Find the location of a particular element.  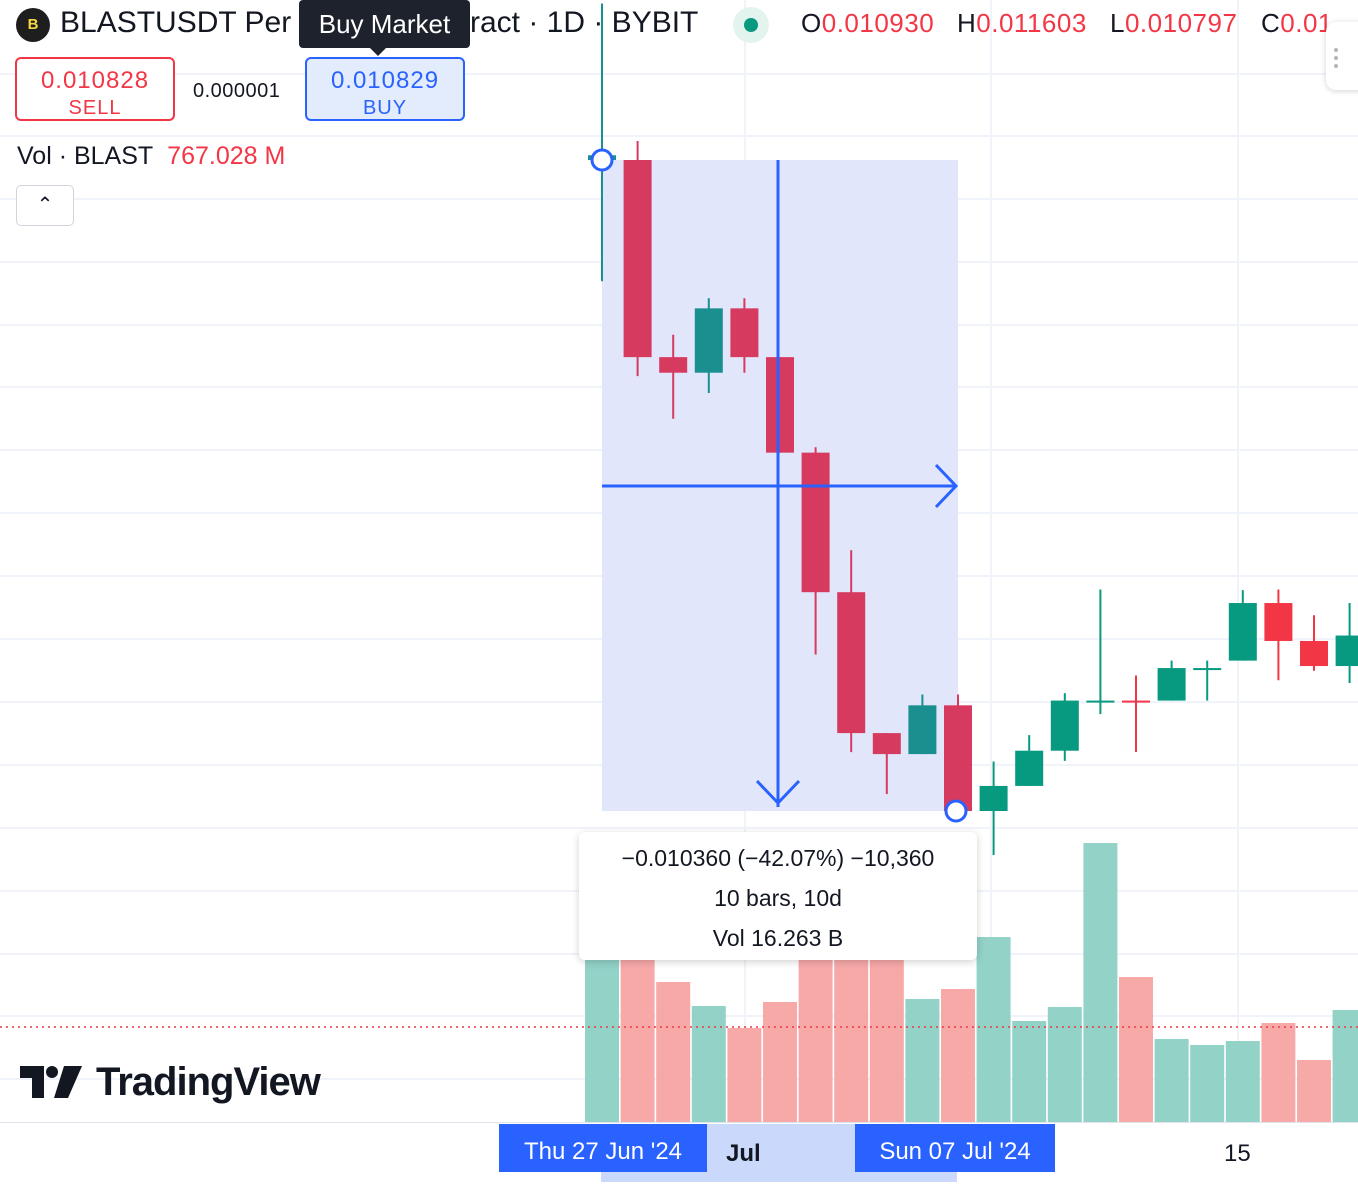

ohlc-close: C0.01 is located at coordinates (1297, 23).